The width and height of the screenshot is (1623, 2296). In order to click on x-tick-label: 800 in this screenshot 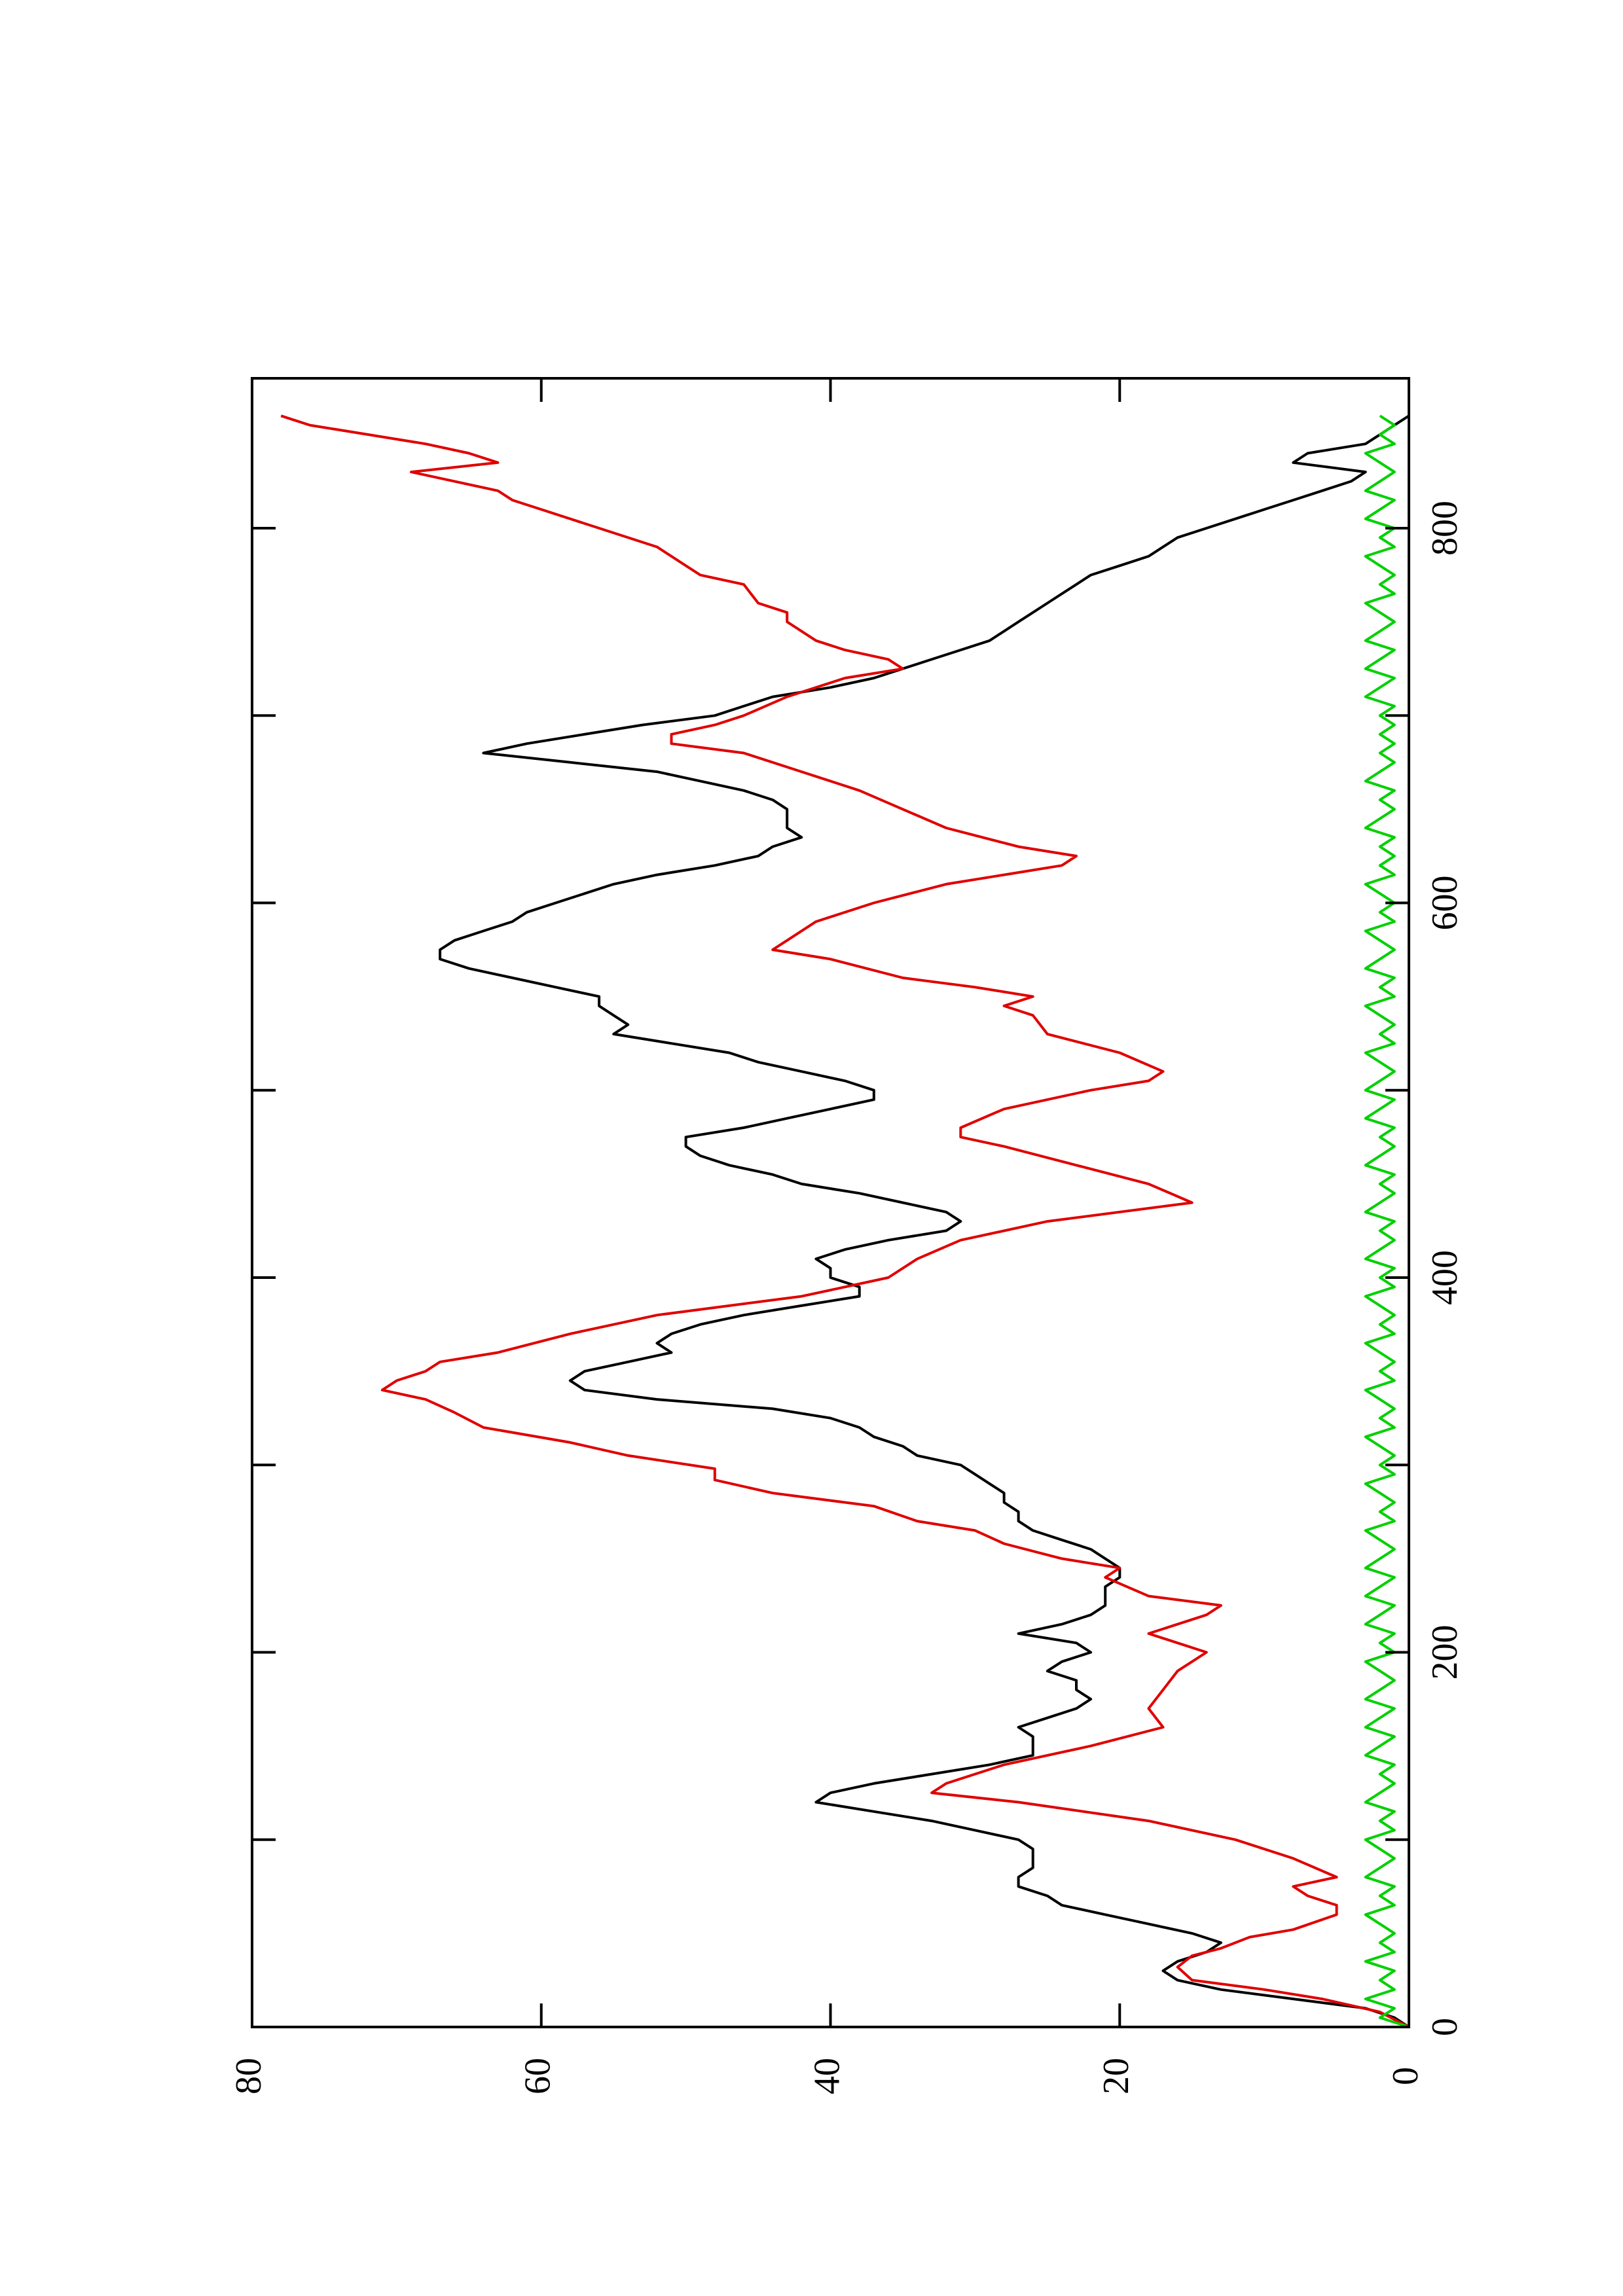, I will do `click(1445, 528)`.